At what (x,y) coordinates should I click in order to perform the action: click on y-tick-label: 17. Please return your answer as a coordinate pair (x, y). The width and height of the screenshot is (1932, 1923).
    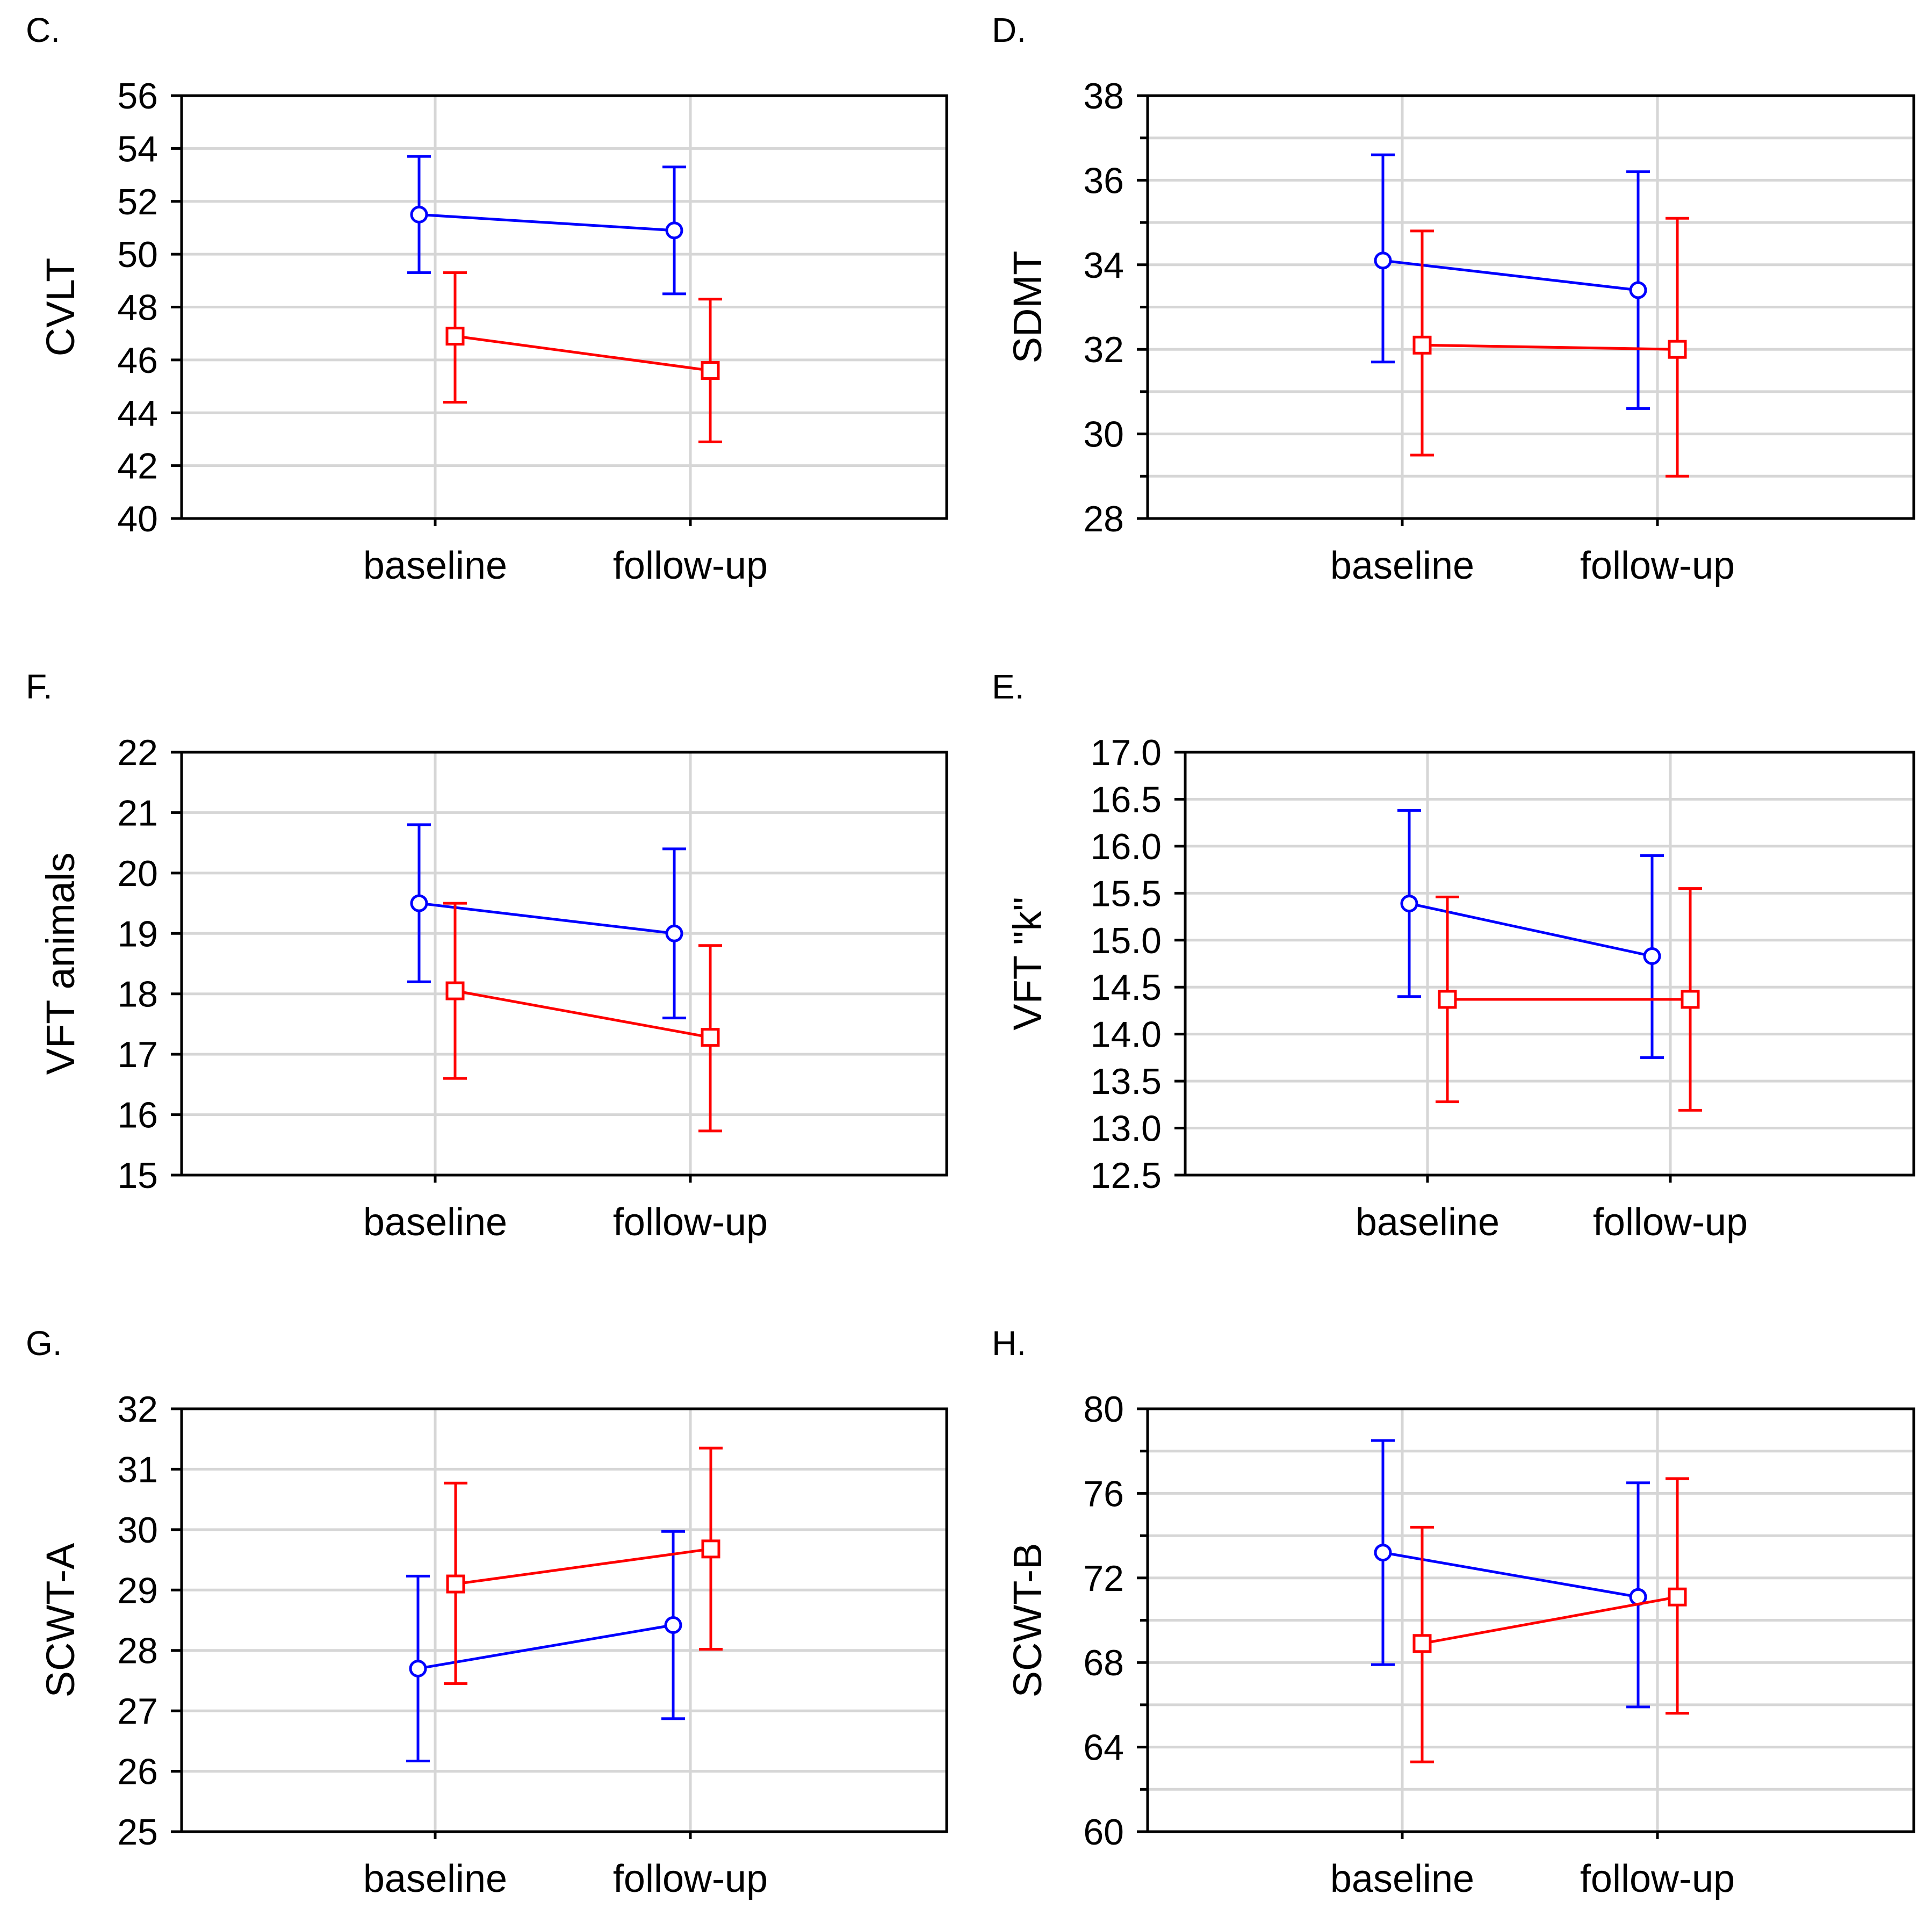
    Looking at the image, I should click on (137, 1054).